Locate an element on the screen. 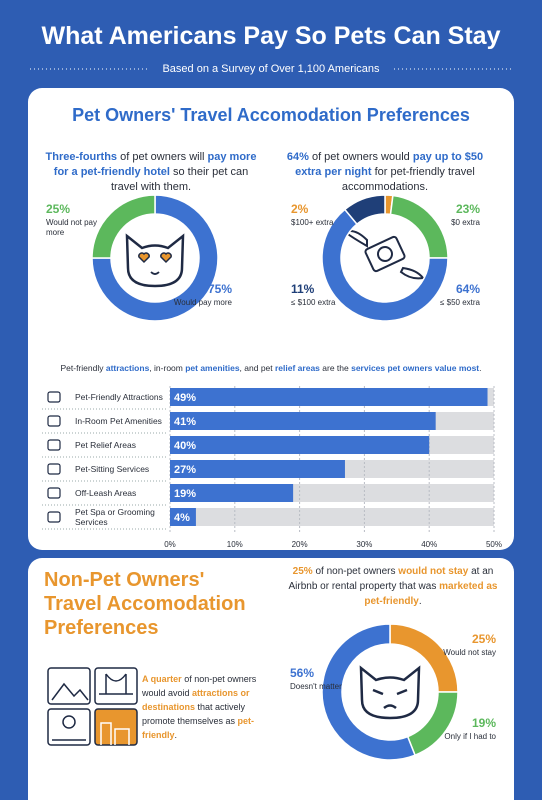 The image size is (542, 800). text-run: Pet-friendly is located at coordinates (83, 368).